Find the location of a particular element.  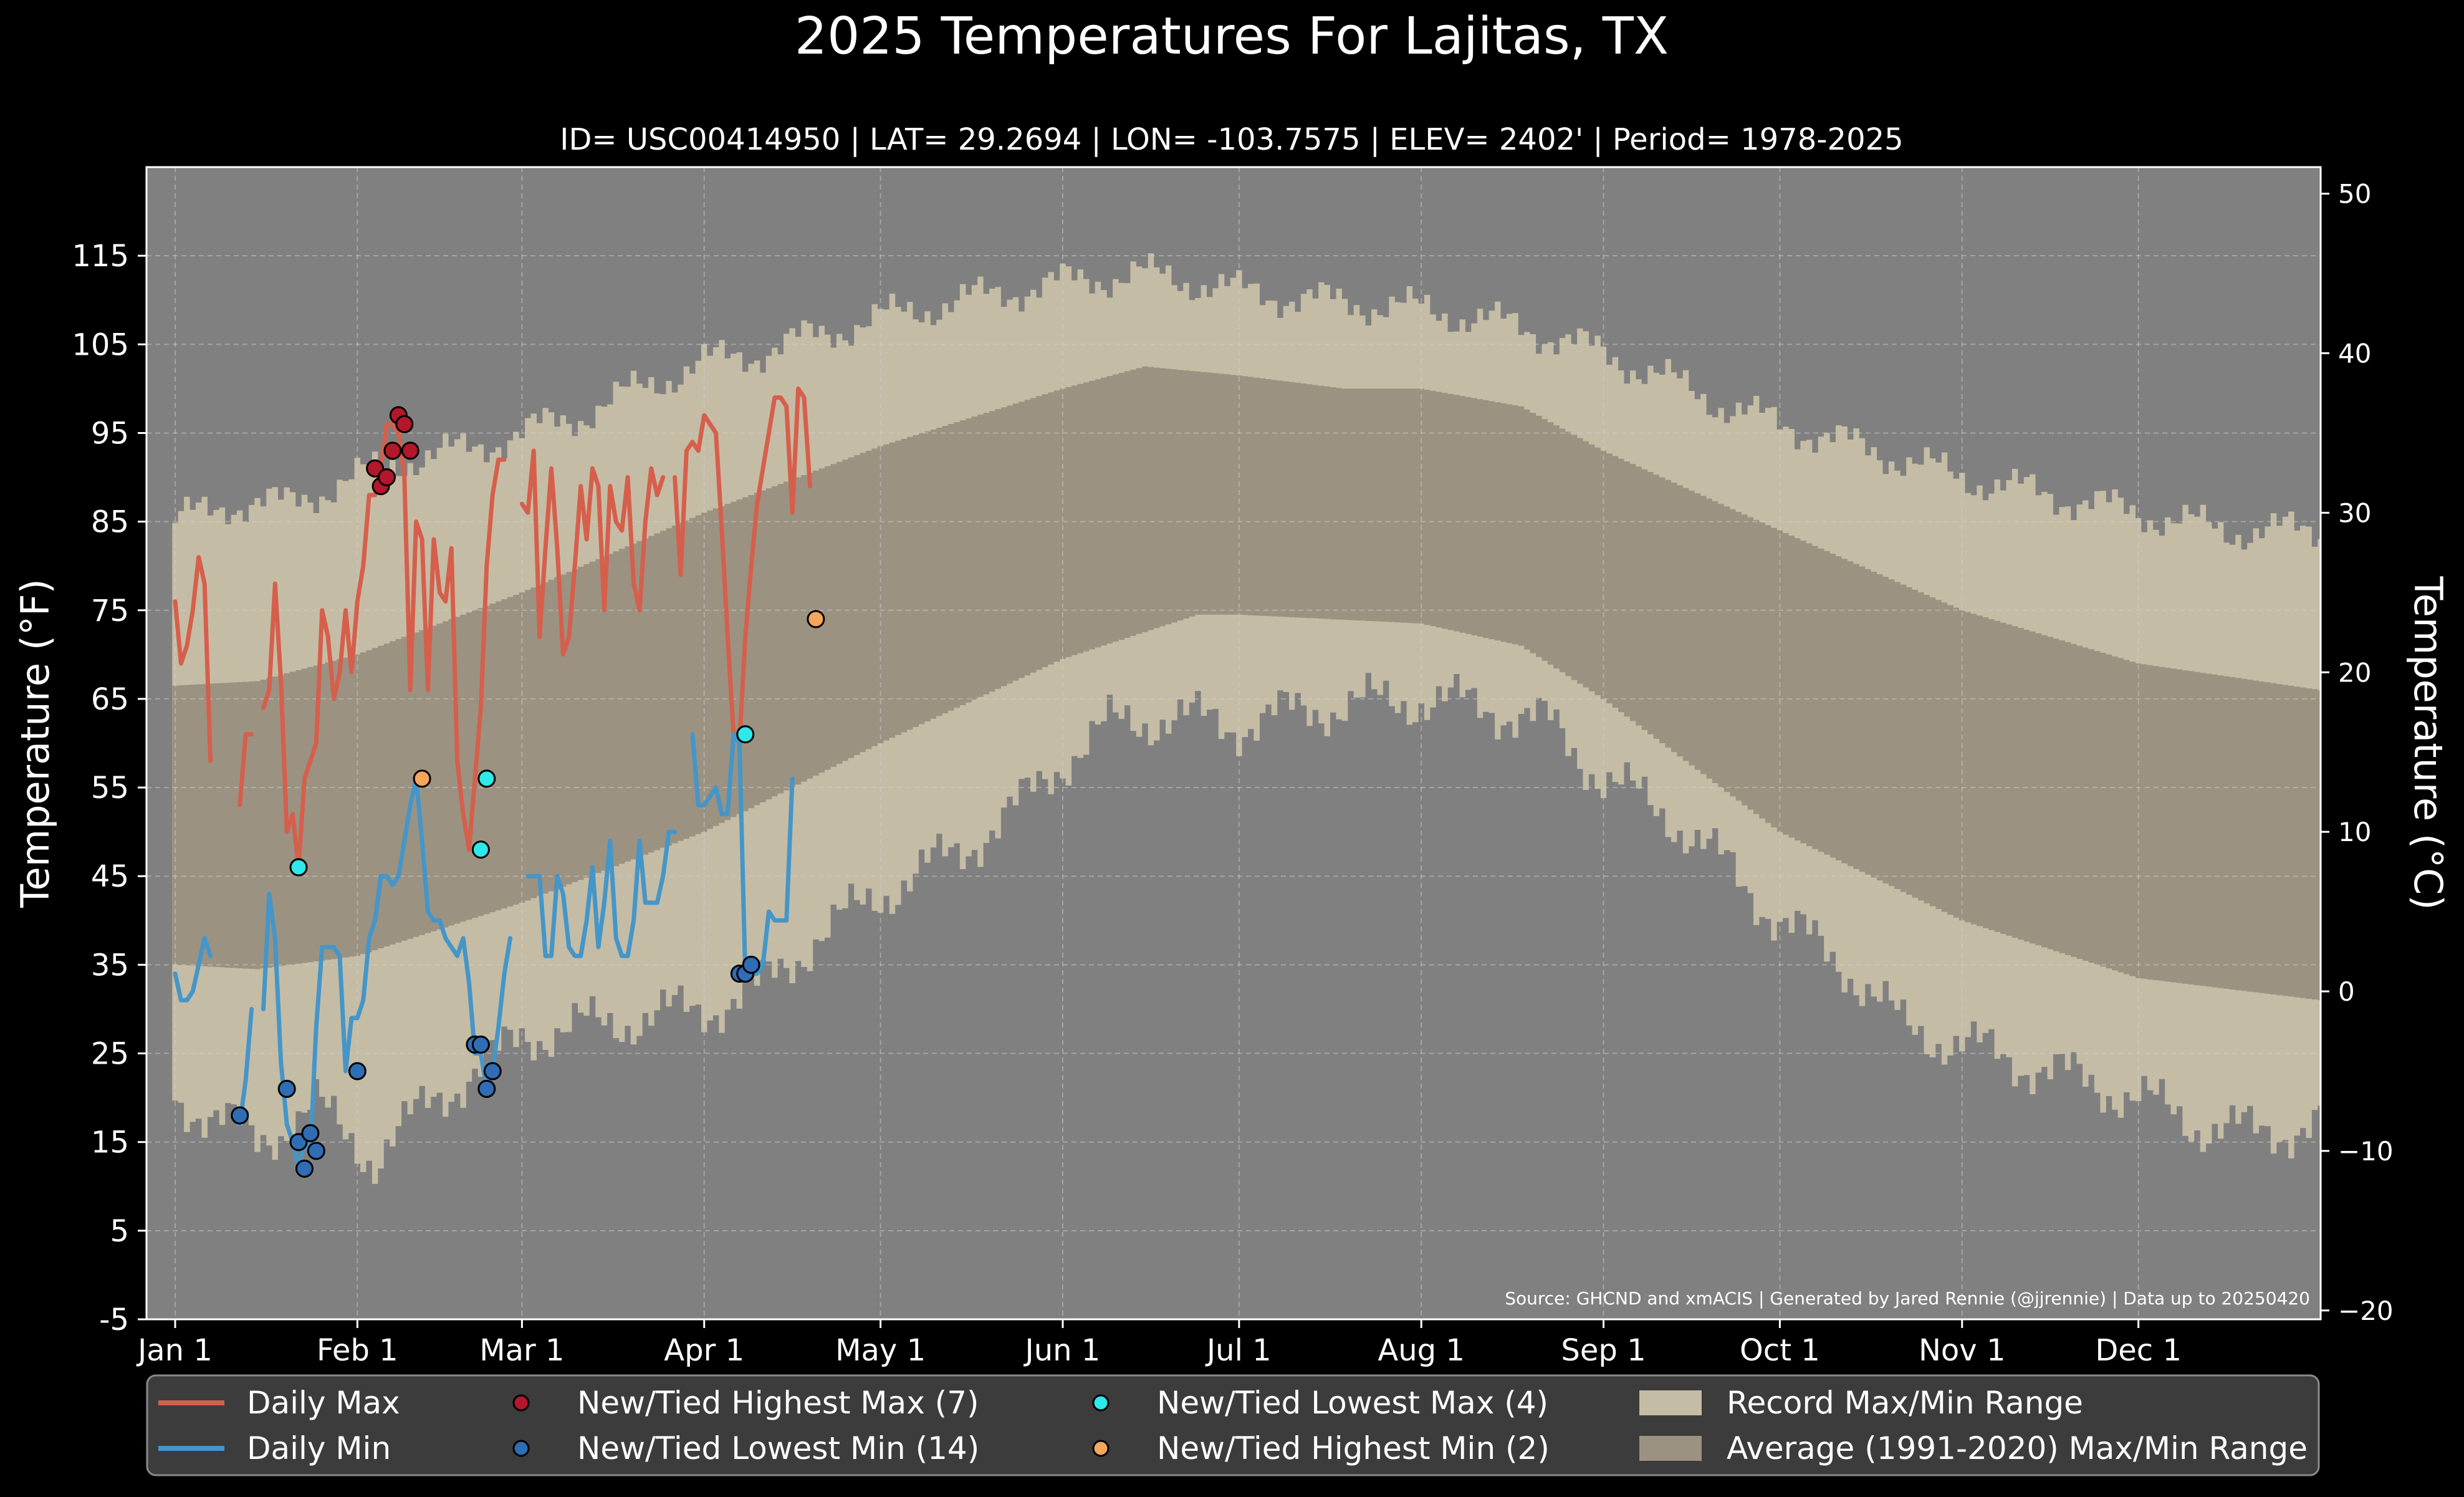

chart-title: 2025 Temperatures For Lajitas, TX is located at coordinates (1232, 36).